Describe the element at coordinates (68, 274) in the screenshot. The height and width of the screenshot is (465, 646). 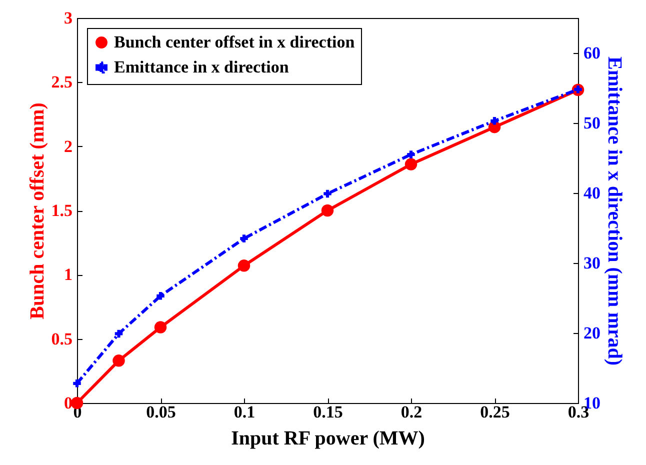
I see `y-tick-label: 1` at that location.